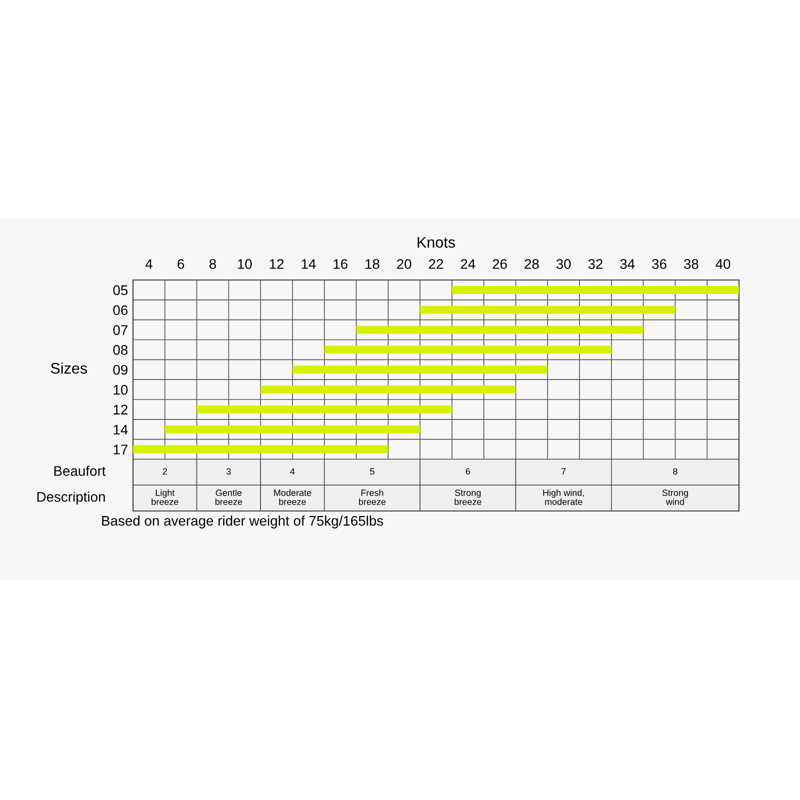 Image resolution: width=800 pixels, height=800 pixels. What do you see at coordinates (181, 264) in the screenshot?
I see `x-tick-label: 6` at bounding box center [181, 264].